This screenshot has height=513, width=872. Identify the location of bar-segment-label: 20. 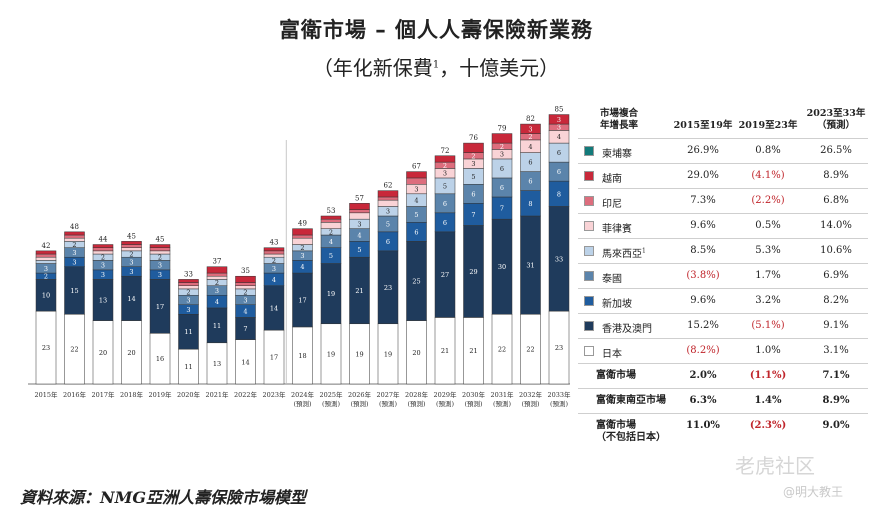
(416, 353).